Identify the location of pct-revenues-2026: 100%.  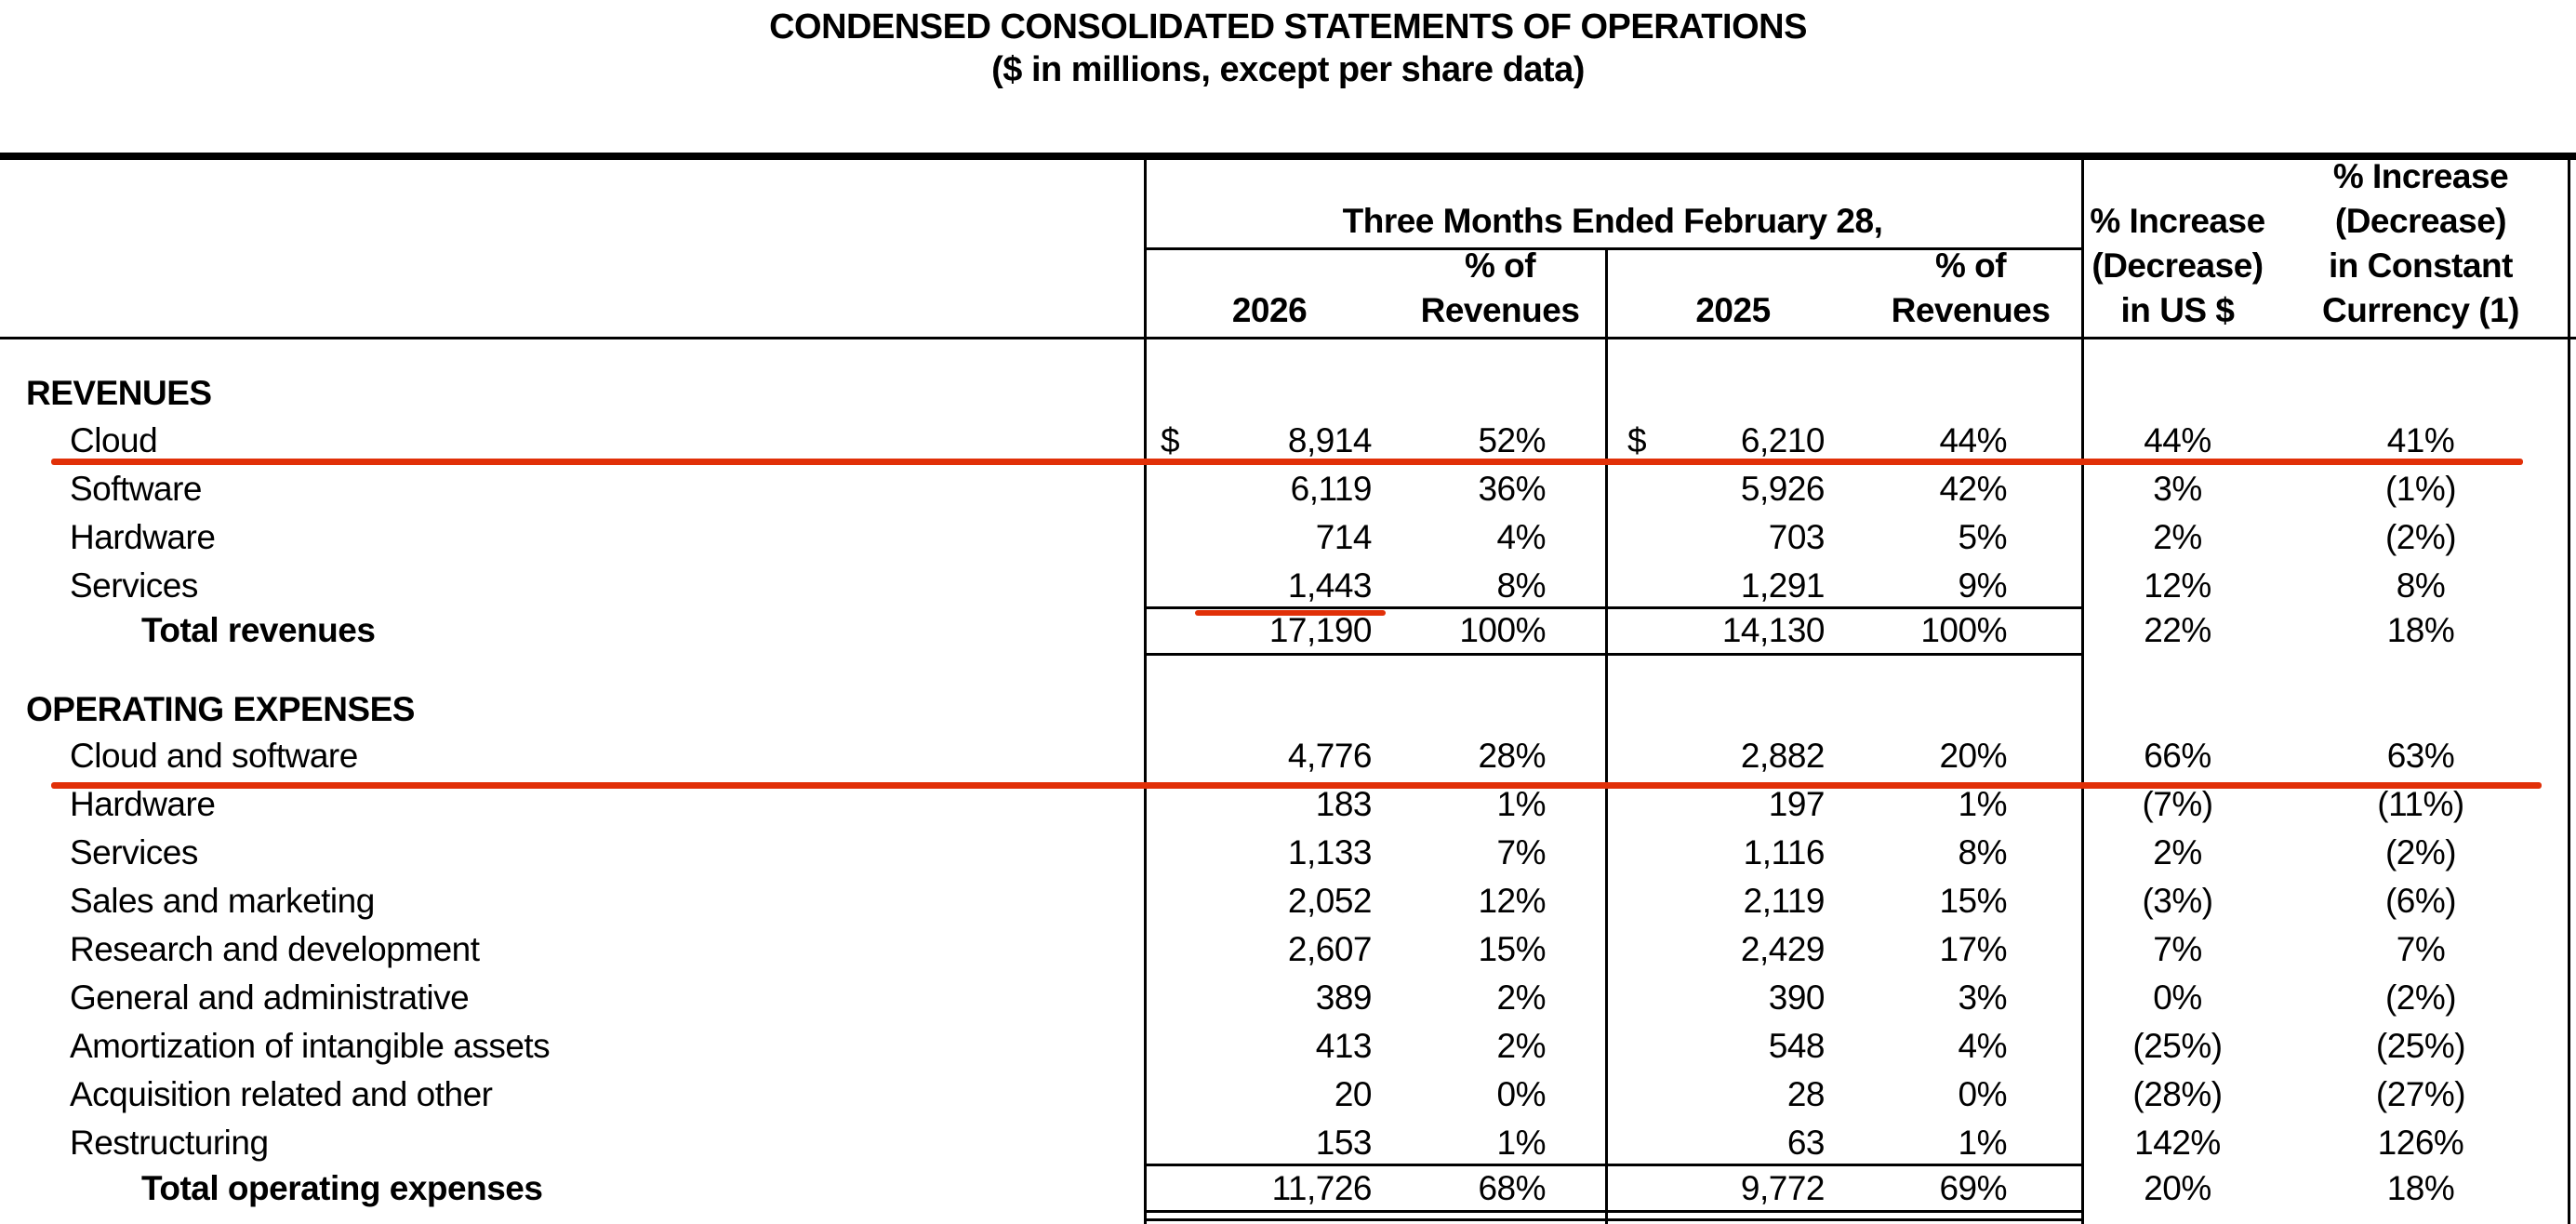
(1502, 630).